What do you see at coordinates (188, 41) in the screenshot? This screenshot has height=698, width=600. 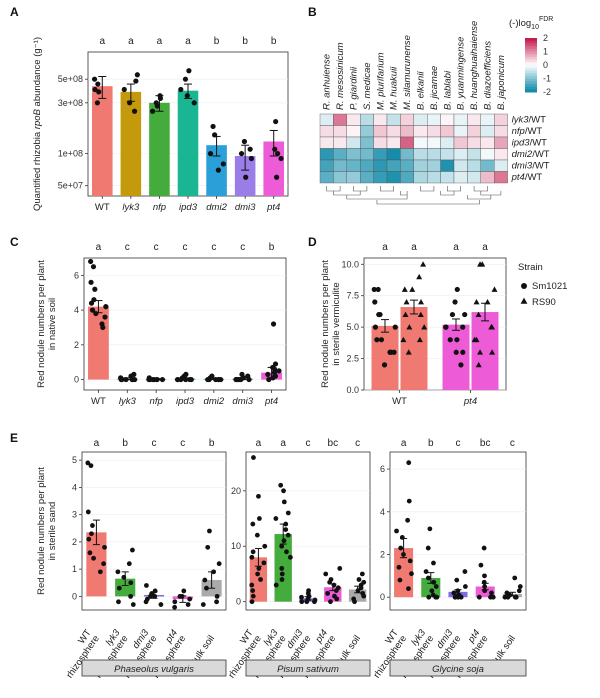 I see `significance-letter: a` at bounding box center [188, 41].